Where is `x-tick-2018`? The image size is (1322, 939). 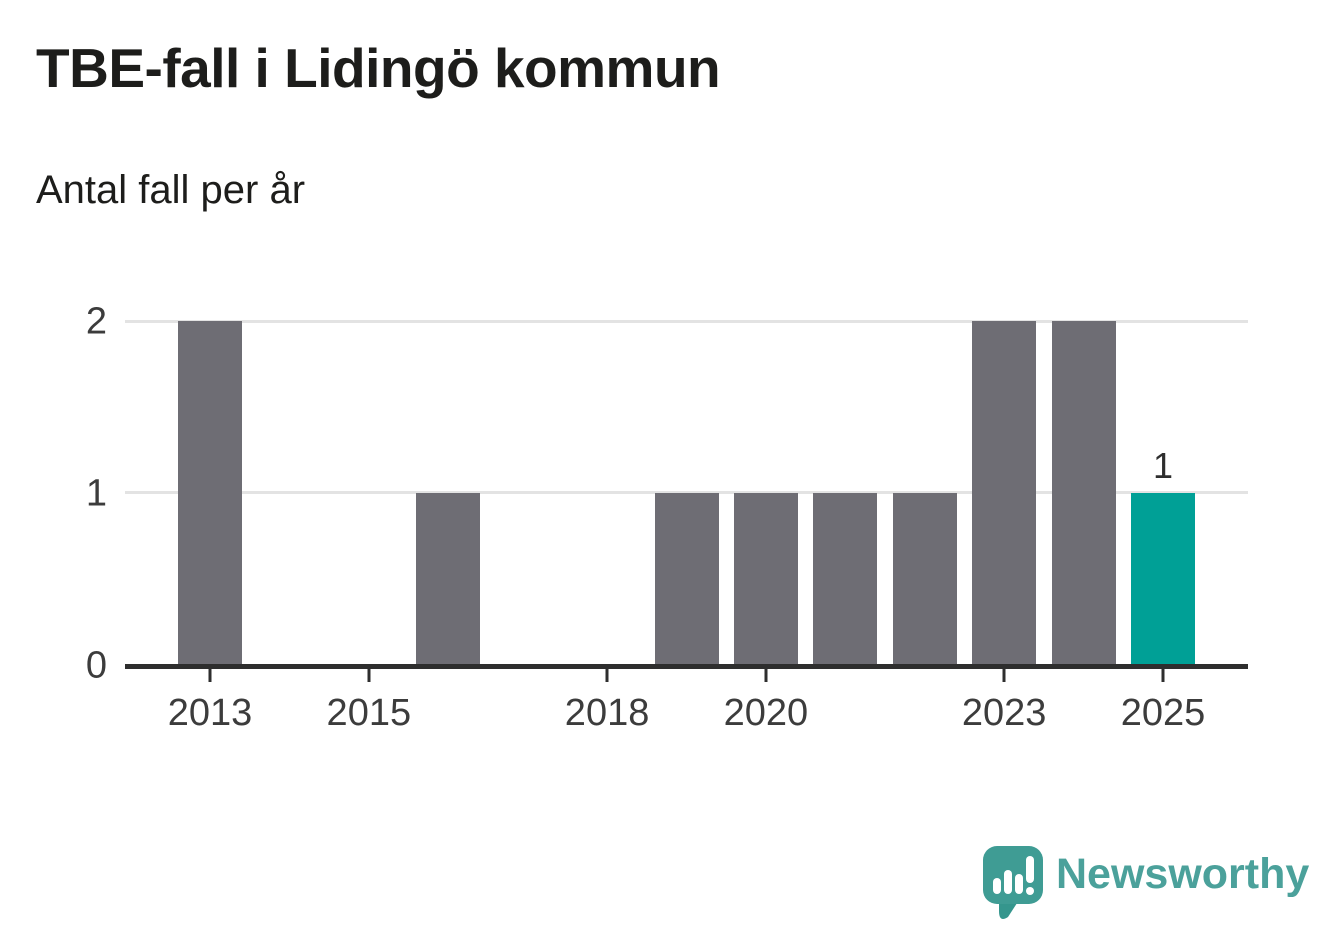 x-tick-2018 is located at coordinates (607, 675).